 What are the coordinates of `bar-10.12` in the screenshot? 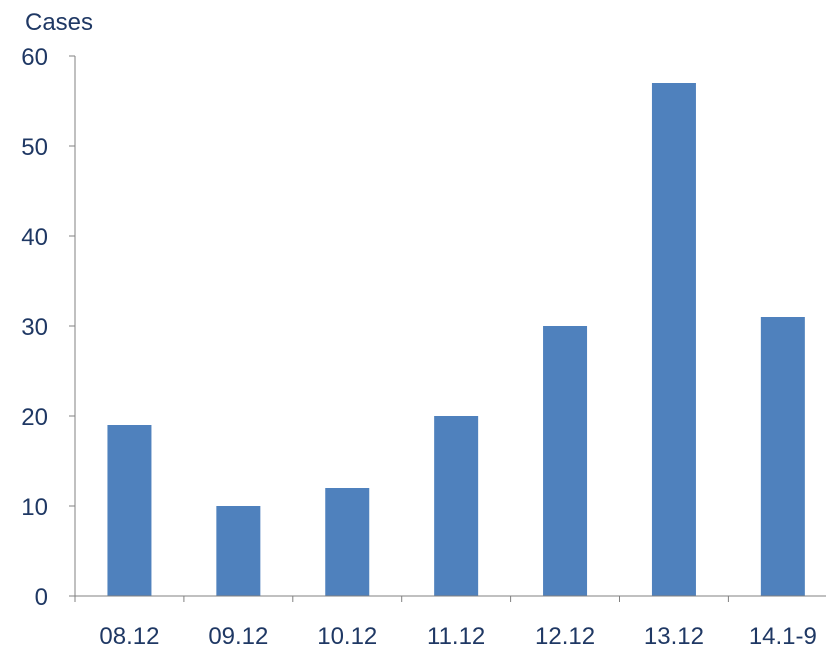 It's located at (347, 542).